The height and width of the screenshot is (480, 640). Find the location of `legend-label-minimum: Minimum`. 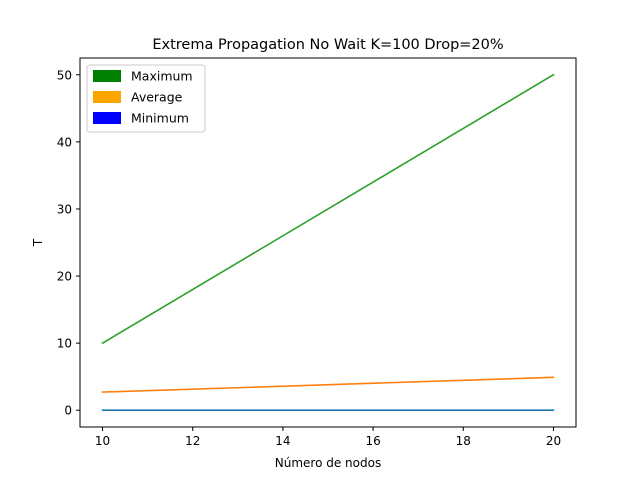

legend-label-minimum: Minimum is located at coordinates (160, 118).